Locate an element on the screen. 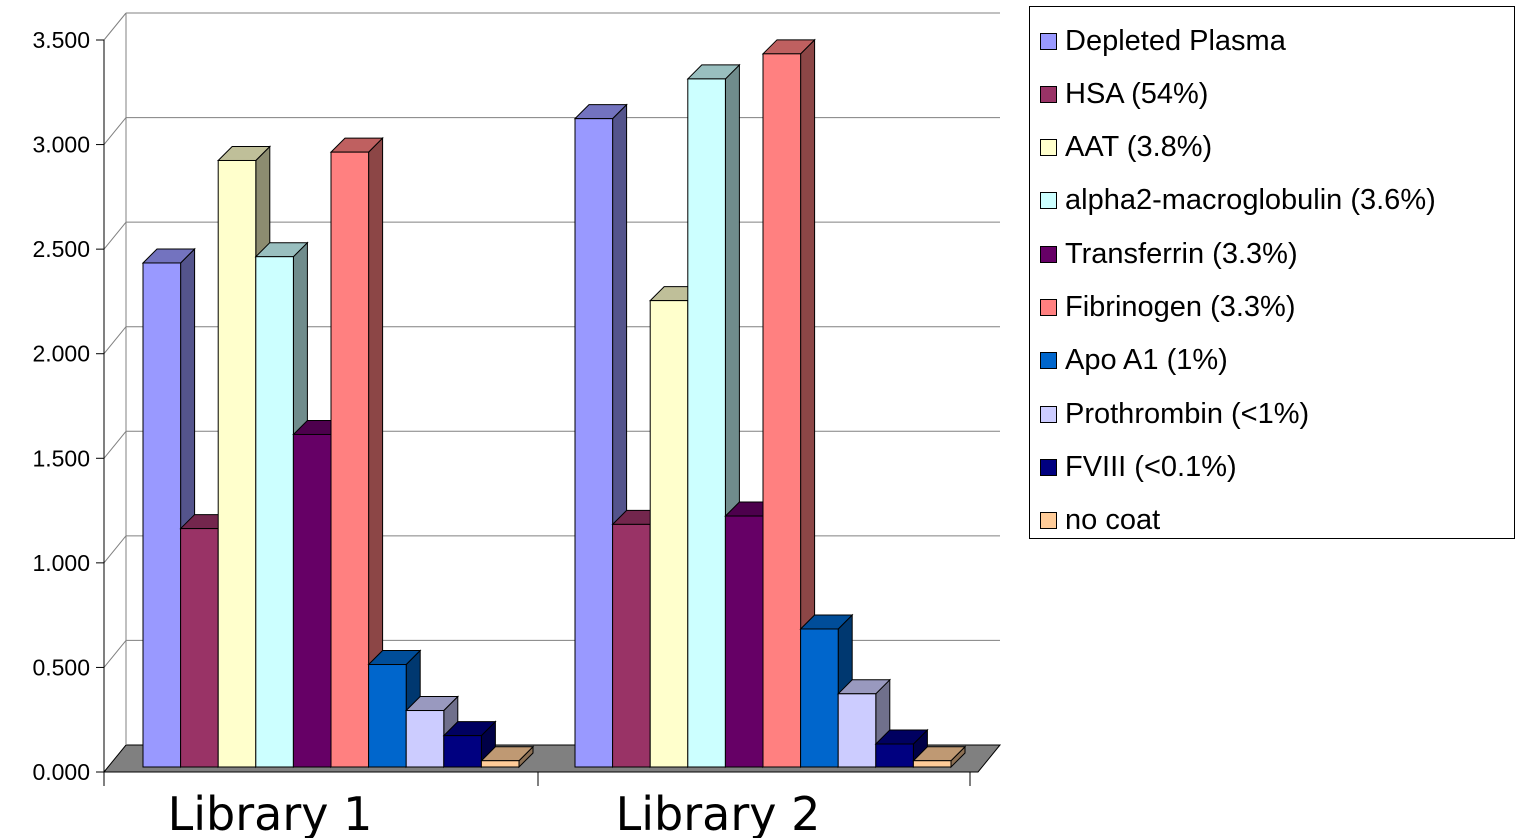 This screenshot has height=838, width=1526. y-tick-label: 1.500 is located at coordinates (61, 458).